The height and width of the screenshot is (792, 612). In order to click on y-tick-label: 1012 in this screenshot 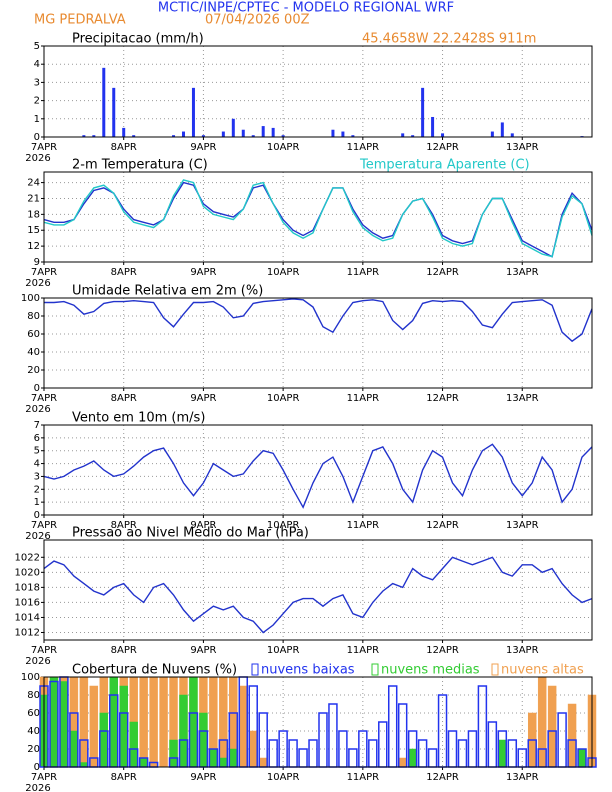, I will do `click(27, 632)`.